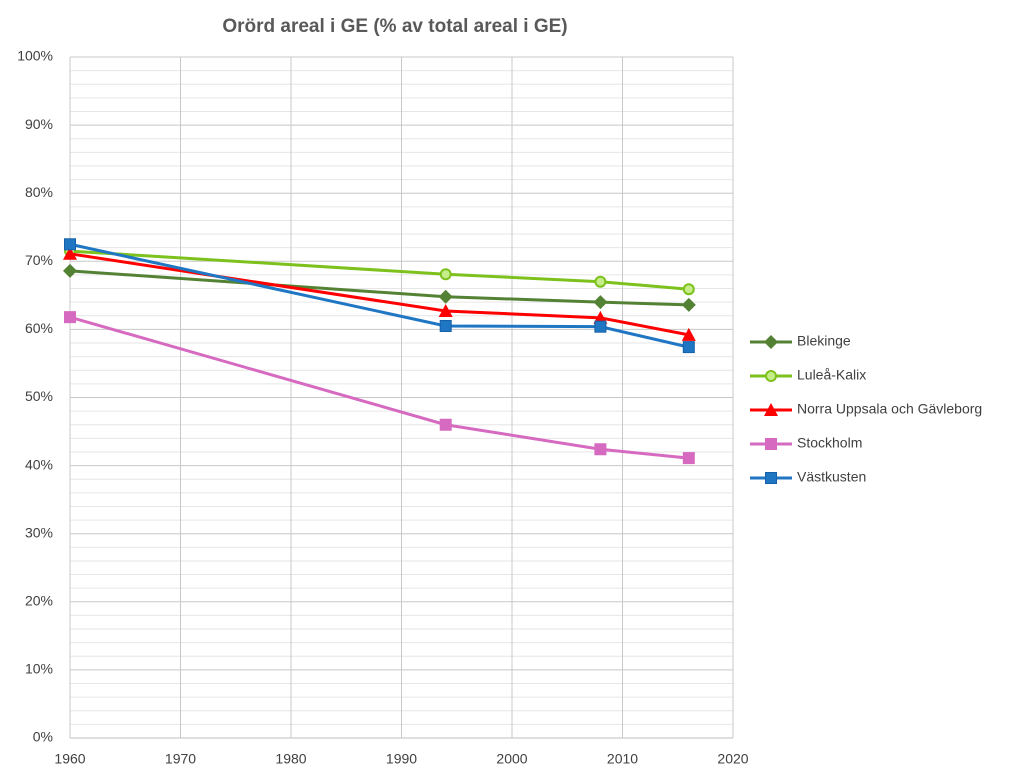  I want to click on x-tick-label: 1990, so click(401, 759).